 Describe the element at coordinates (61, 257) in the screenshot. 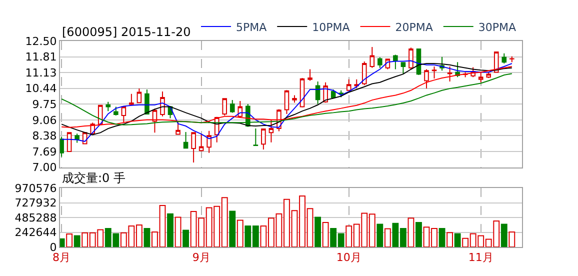

I see `x-tick-label: 8月` at that location.